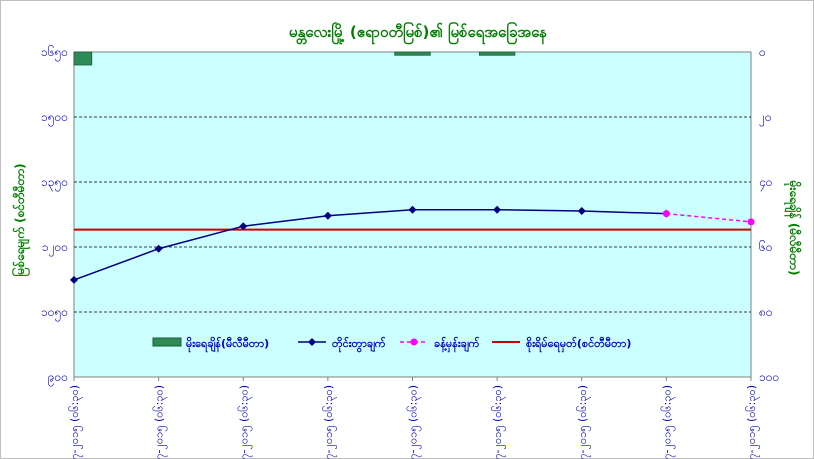 This screenshot has width=814, height=459. Describe the element at coordinates (160, 422) in the screenshot. I see `x-tick-label: ၈-၇-၂၀၁၅ (၀၆:၃၀)` at that location.